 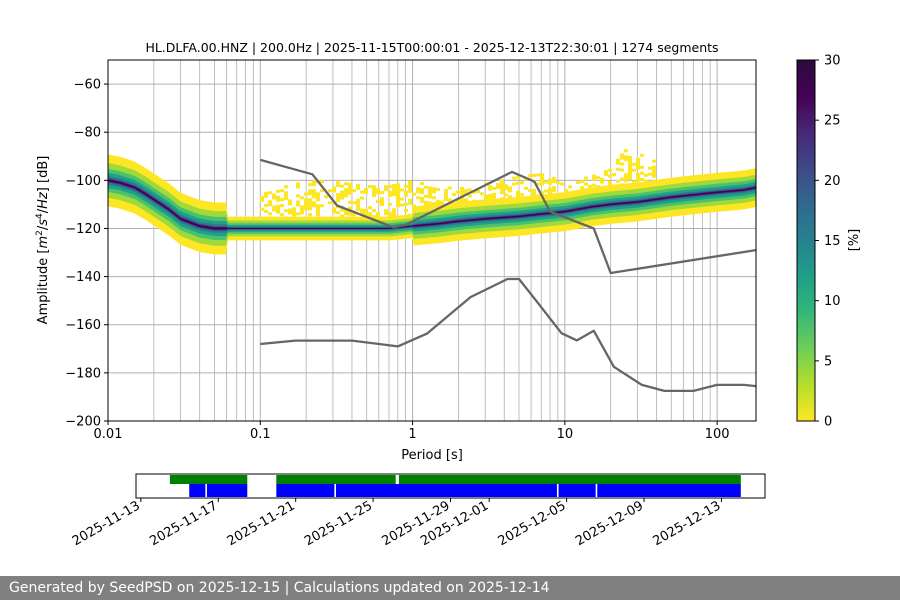 What do you see at coordinates (108, 434) in the screenshot?
I see `x-tick-label: 0.01` at bounding box center [108, 434].